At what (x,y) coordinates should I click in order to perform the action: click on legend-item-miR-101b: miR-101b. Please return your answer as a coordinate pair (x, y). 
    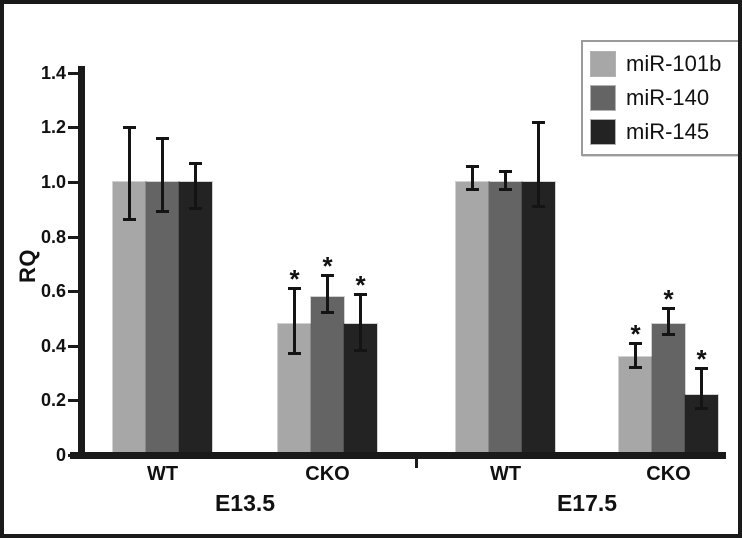
    Looking at the image, I should click on (664, 64).